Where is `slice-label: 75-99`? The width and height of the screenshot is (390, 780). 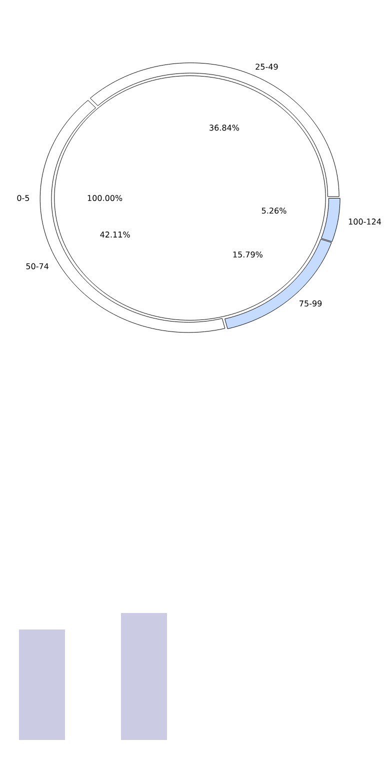
slice-label: 75-99 is located at coordinates (311, 303).